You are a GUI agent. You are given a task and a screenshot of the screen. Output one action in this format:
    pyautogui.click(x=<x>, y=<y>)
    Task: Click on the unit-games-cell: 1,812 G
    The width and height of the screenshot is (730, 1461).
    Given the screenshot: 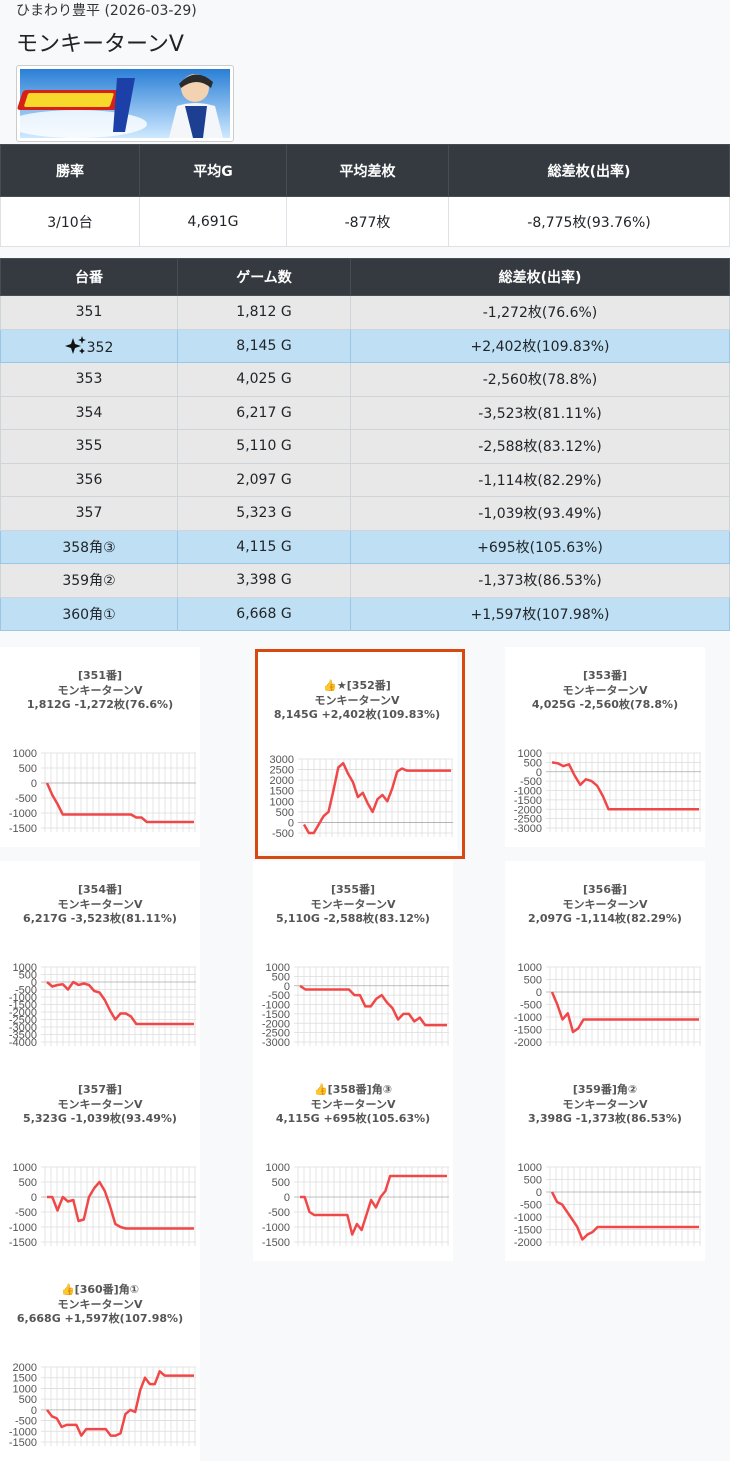 What is the action you would take?
    pyautogui.click(x=264, y=312)
    